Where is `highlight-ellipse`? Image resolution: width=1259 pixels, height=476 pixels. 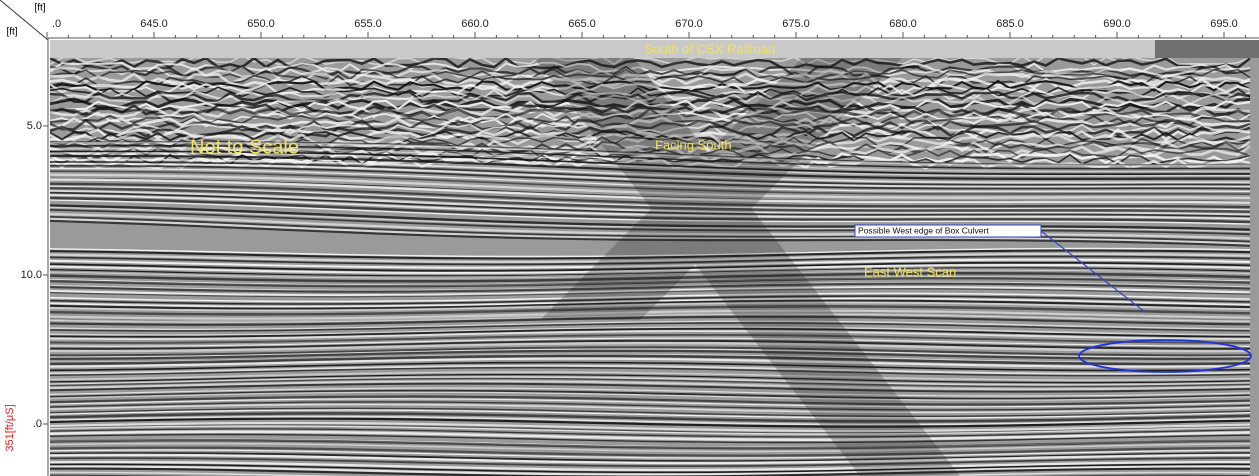 highlight-ellipse is located at coordinates (1165, 356).